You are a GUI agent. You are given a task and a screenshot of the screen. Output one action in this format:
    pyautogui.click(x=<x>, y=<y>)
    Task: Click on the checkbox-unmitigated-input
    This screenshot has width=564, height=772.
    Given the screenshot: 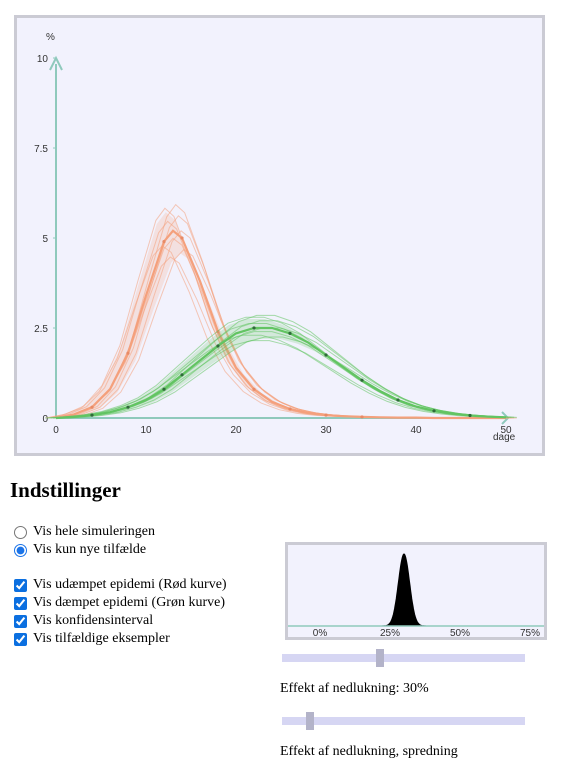 What is the action you would take?
    pyautogui.click(x=20, y=585)
    